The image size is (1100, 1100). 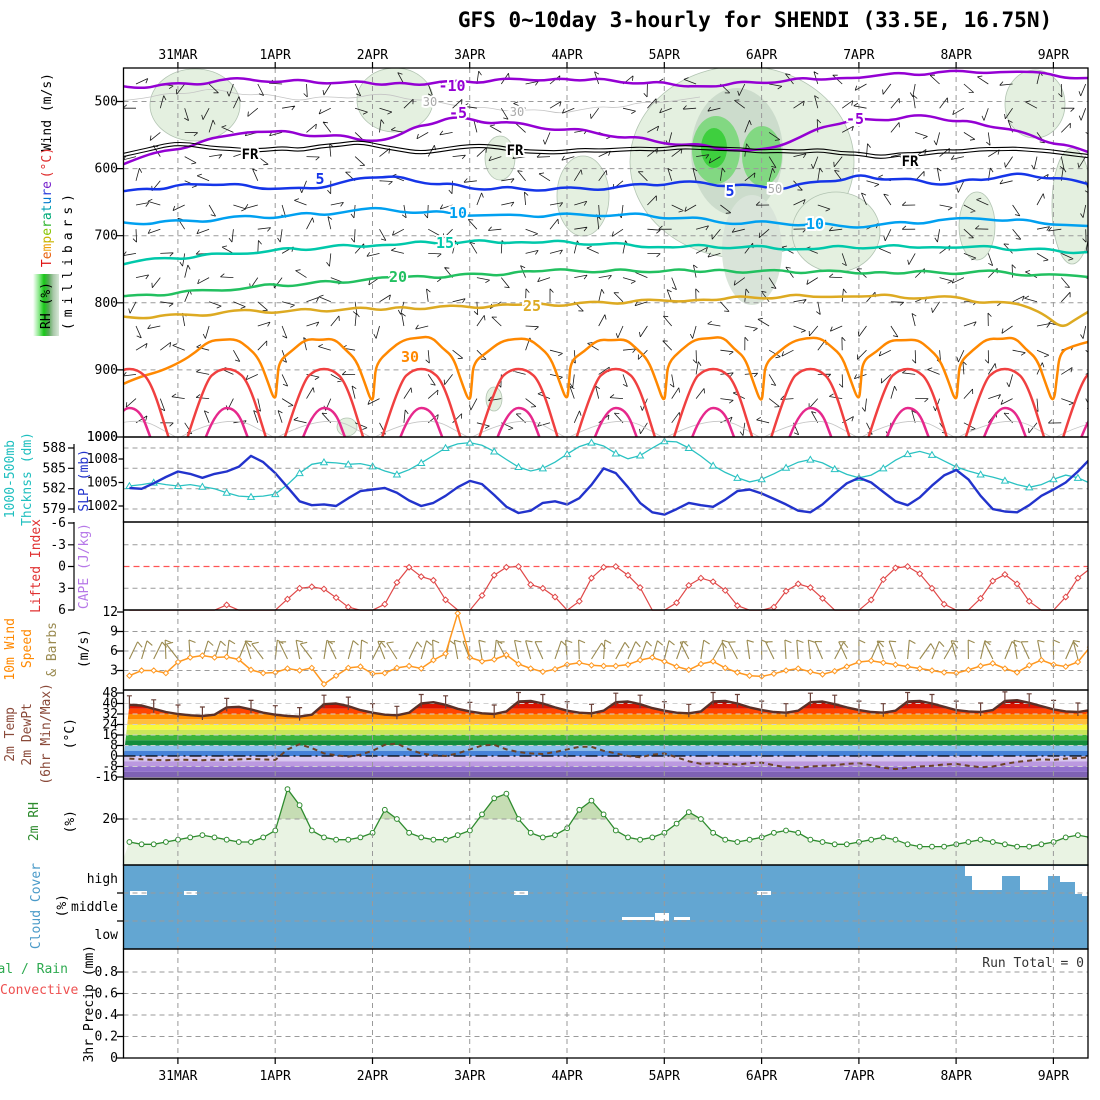 What do you see at coordinates (398, 277) in the screenshot?
I see `contour-label: 20` at bounding box center [398, 277].